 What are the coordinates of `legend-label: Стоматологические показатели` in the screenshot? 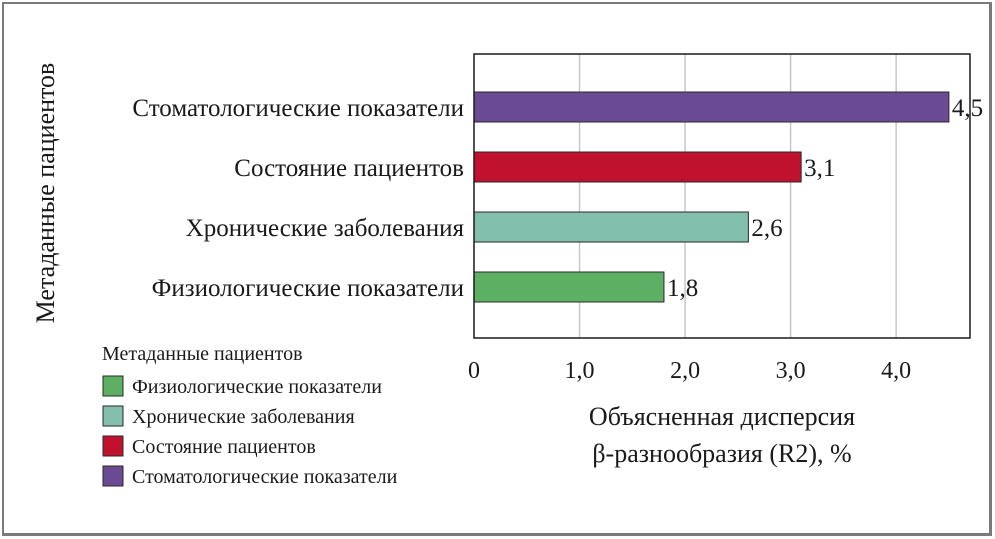 It's located at (265, 477).